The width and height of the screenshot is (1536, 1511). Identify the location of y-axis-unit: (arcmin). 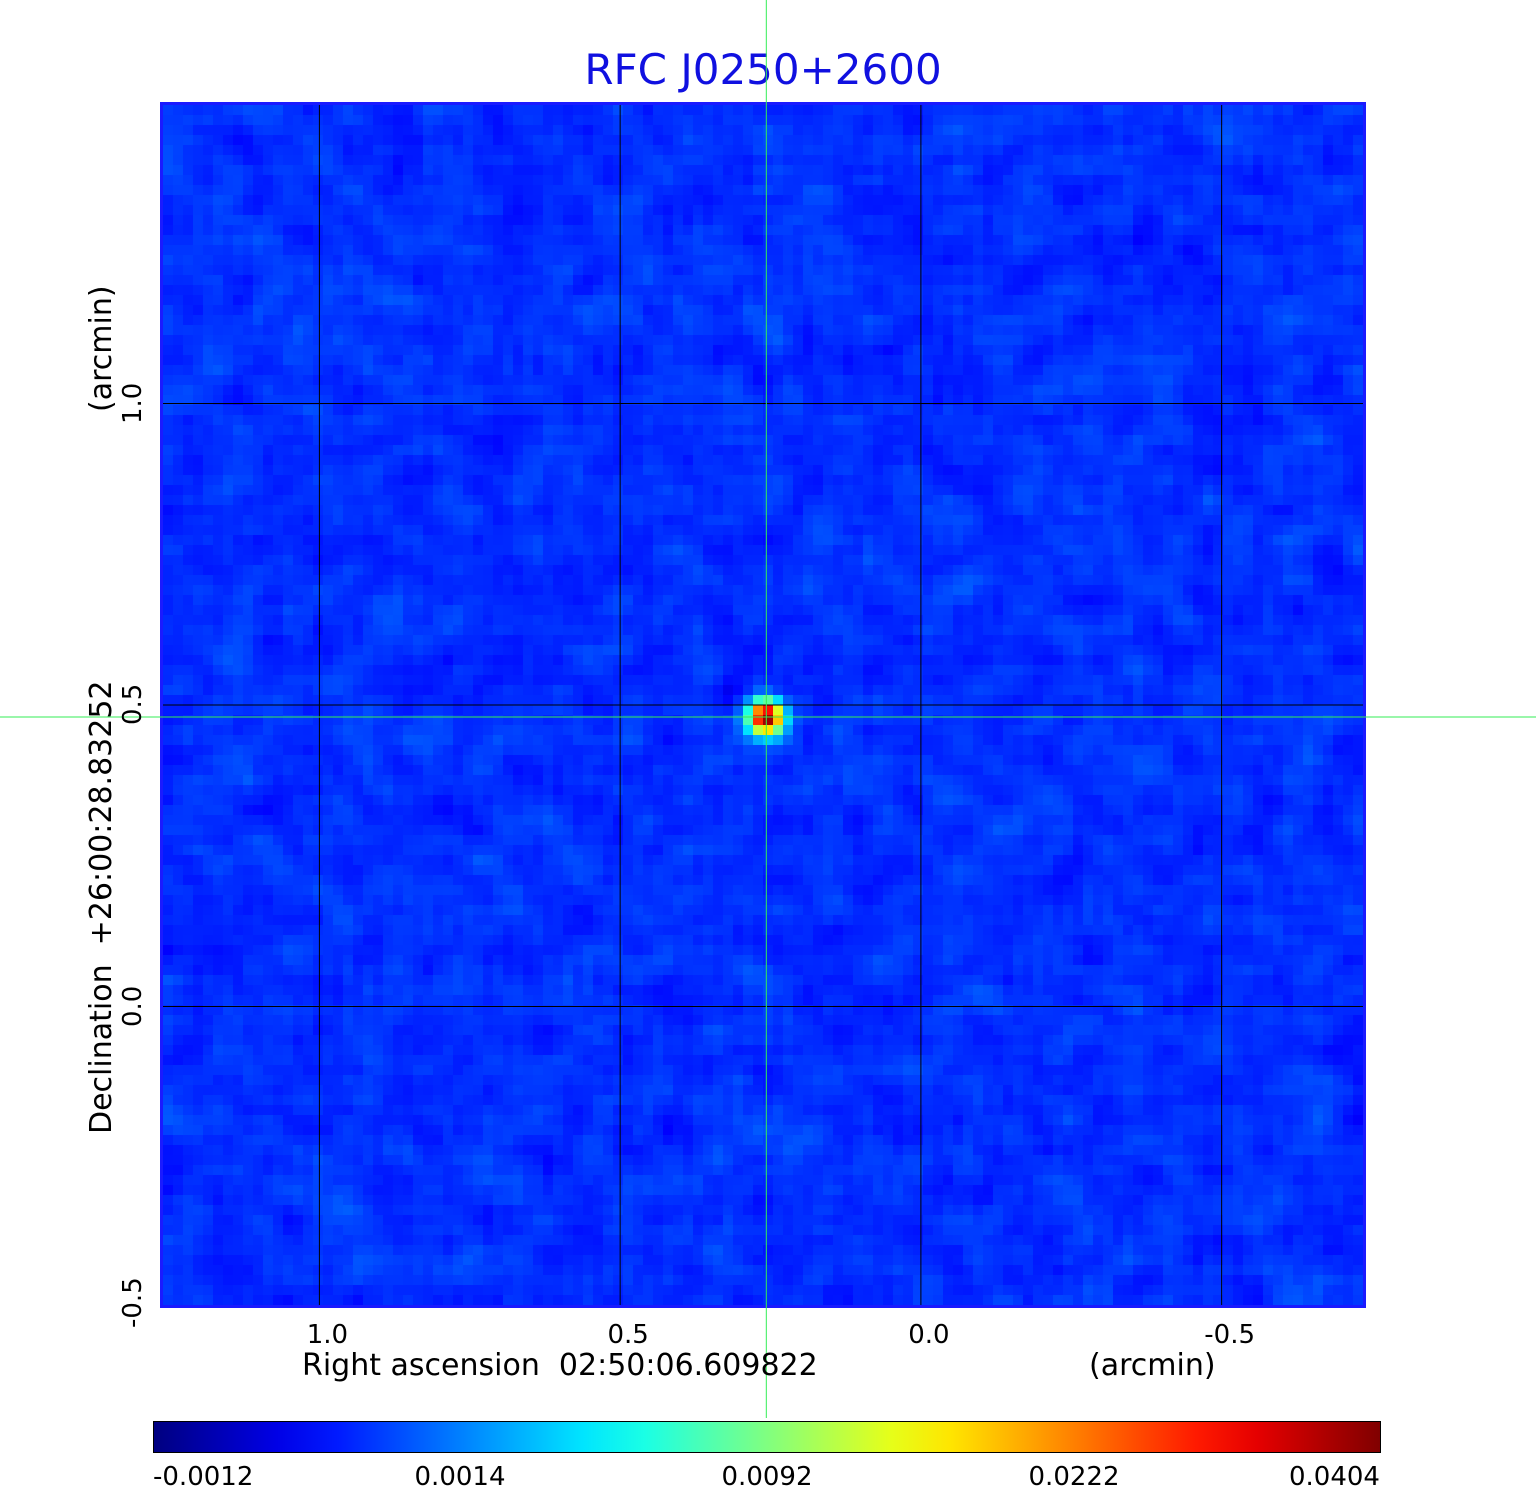
(101, 348).